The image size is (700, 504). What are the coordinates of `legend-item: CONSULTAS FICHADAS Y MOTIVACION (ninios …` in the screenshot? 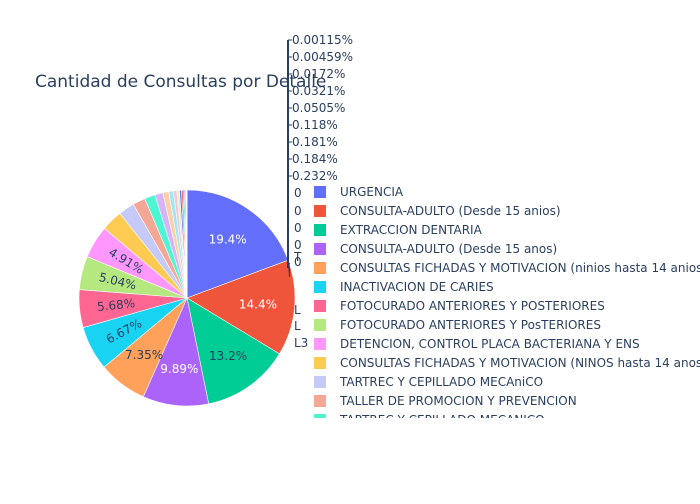 It's located at (504, 267).